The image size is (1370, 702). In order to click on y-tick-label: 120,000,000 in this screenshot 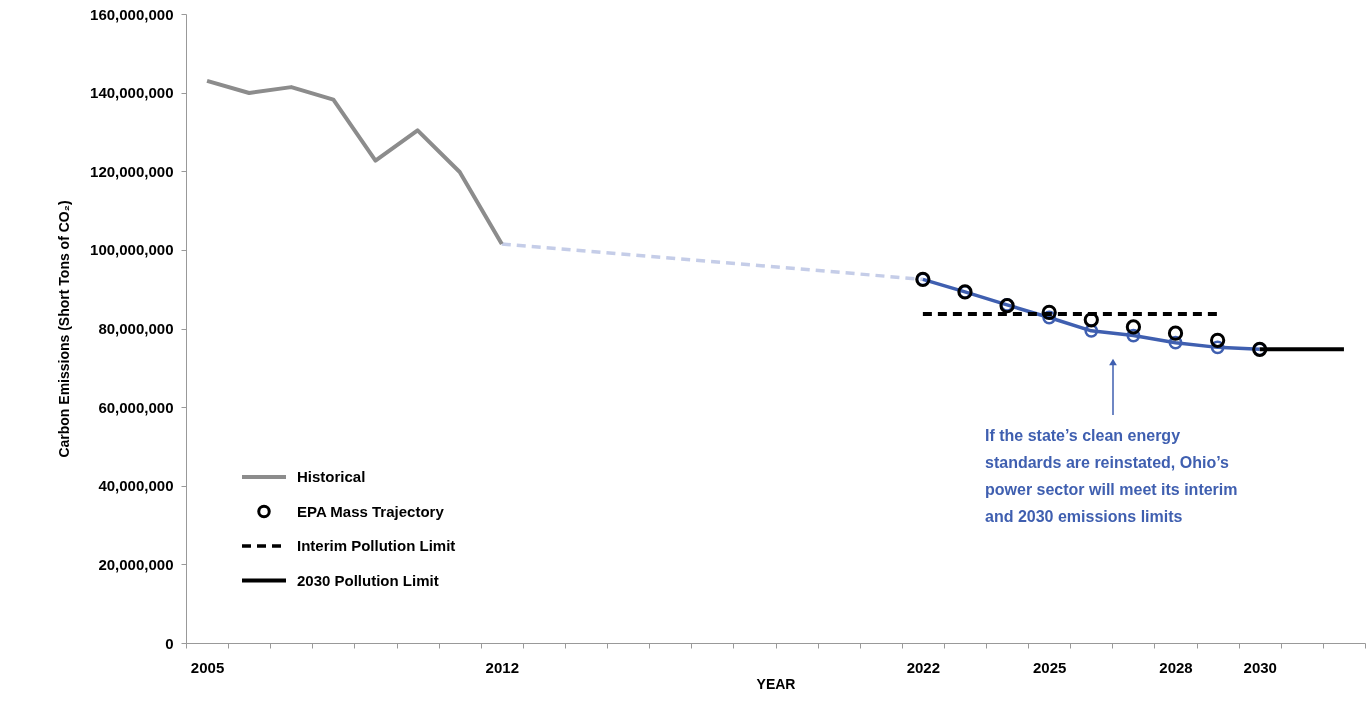, I will do `click(132, 171)`.